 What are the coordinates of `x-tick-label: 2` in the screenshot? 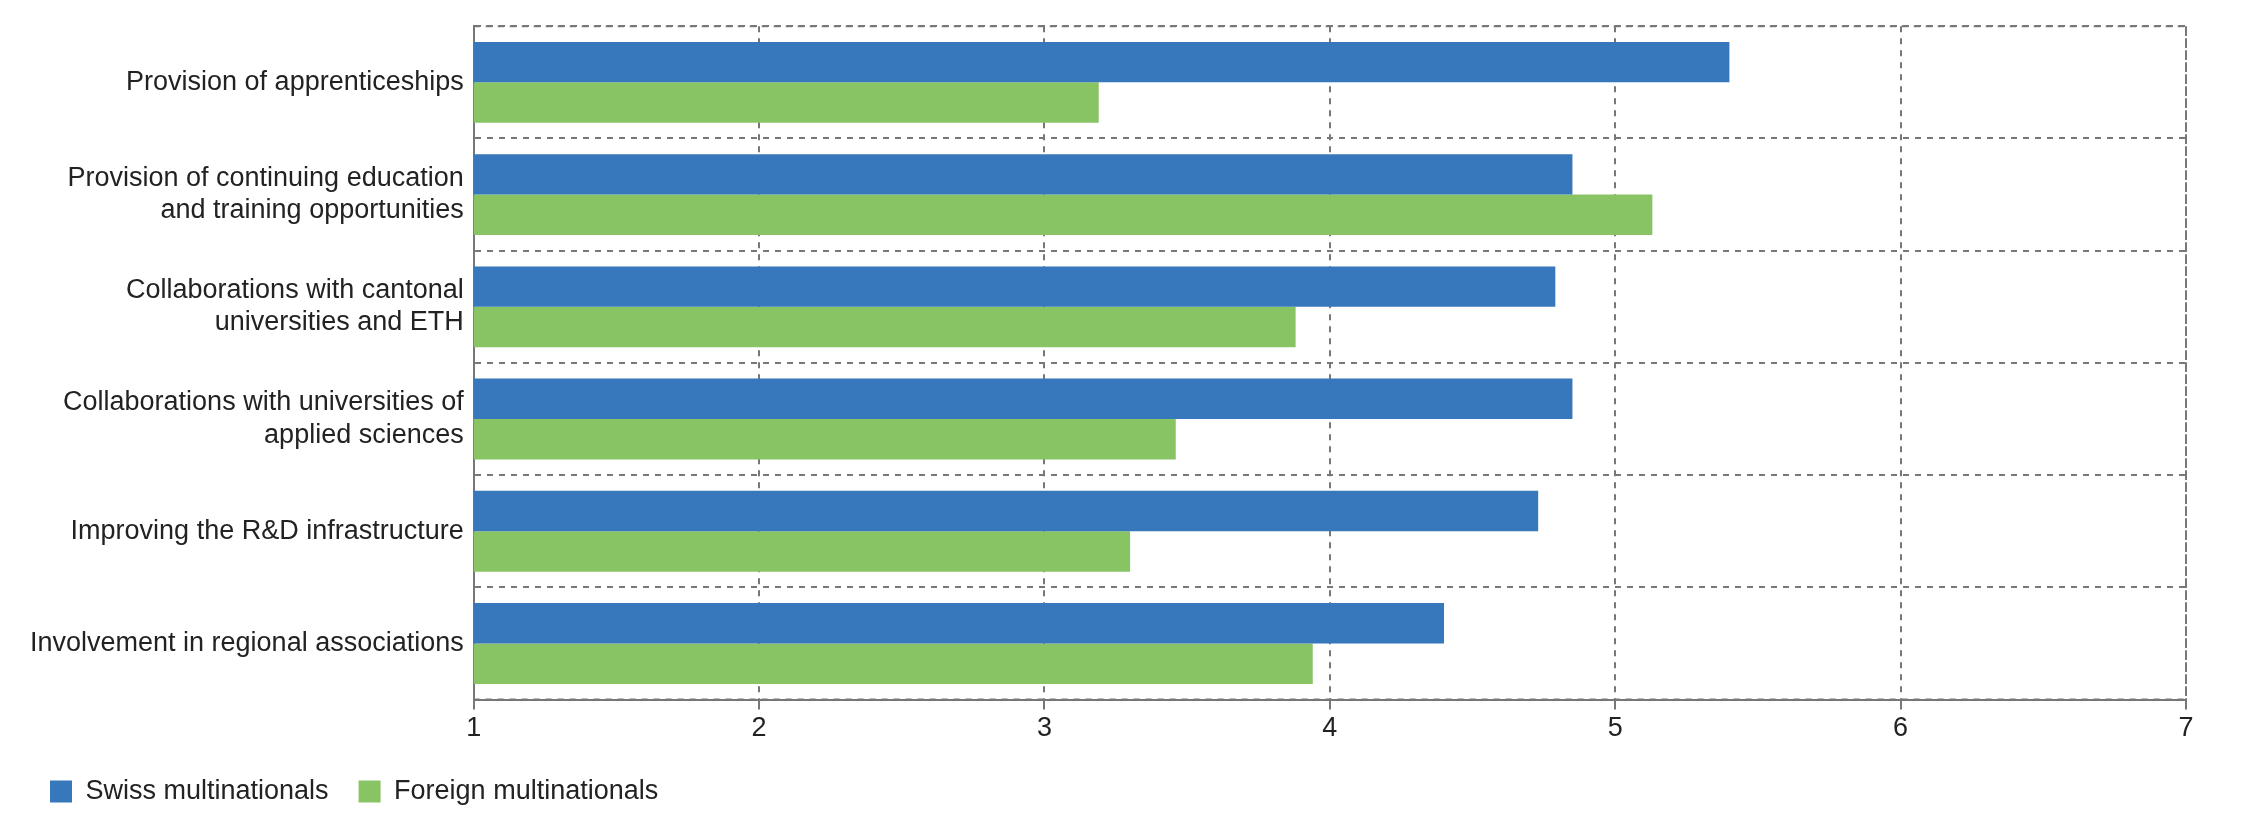 It's located at (759, 727).